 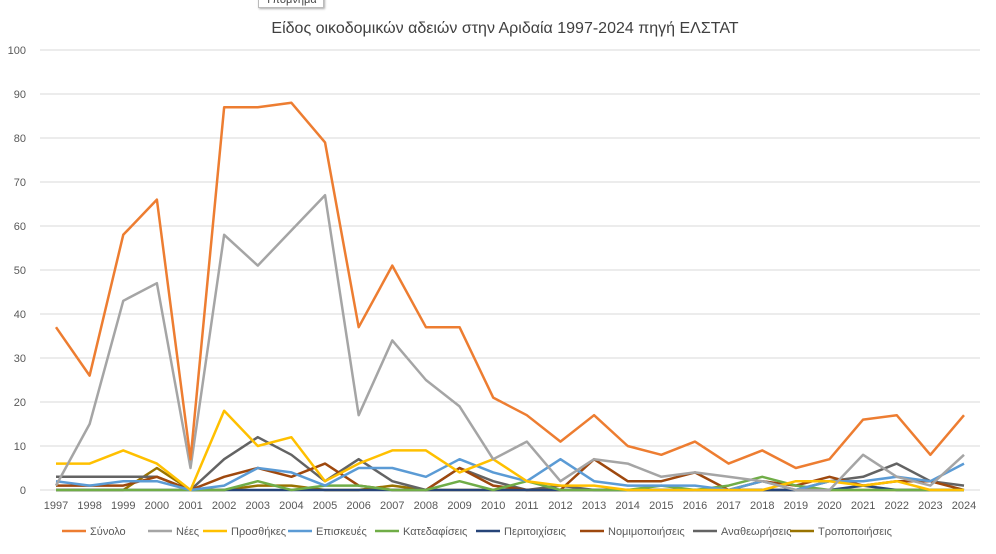 I want to click on x-tick-label: 2022, so click(x=896, y=506).